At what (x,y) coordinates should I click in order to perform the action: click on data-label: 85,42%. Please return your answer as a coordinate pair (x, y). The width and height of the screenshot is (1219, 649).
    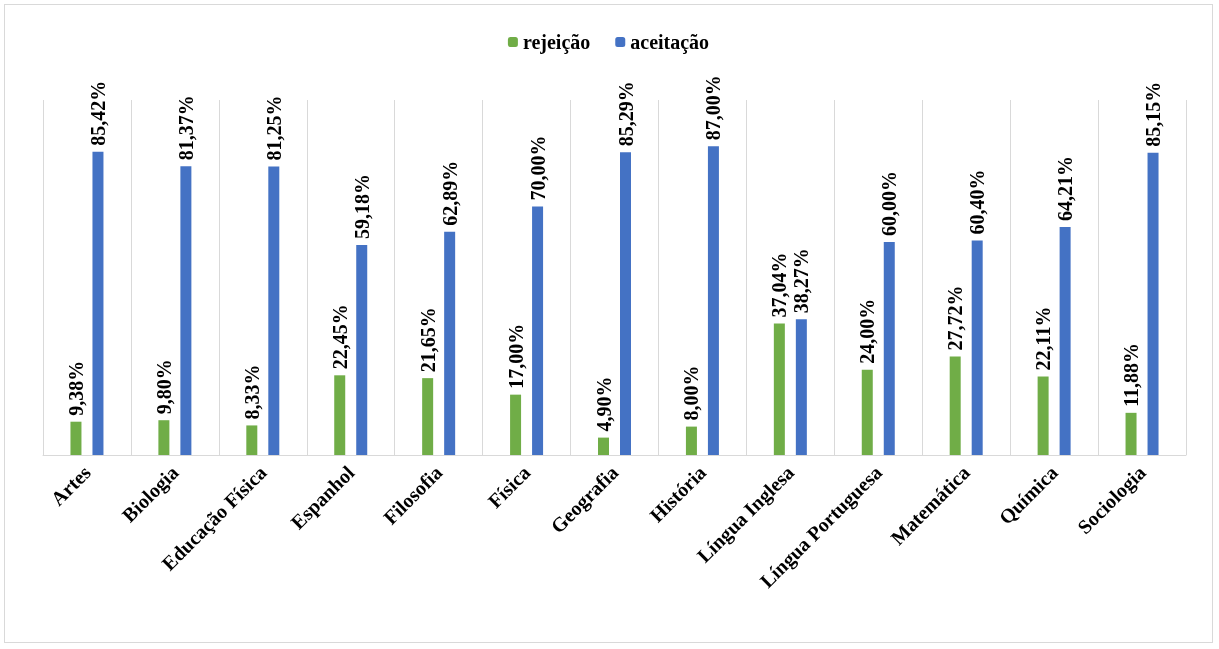
    Looking at the image, I should click on (97, 113).